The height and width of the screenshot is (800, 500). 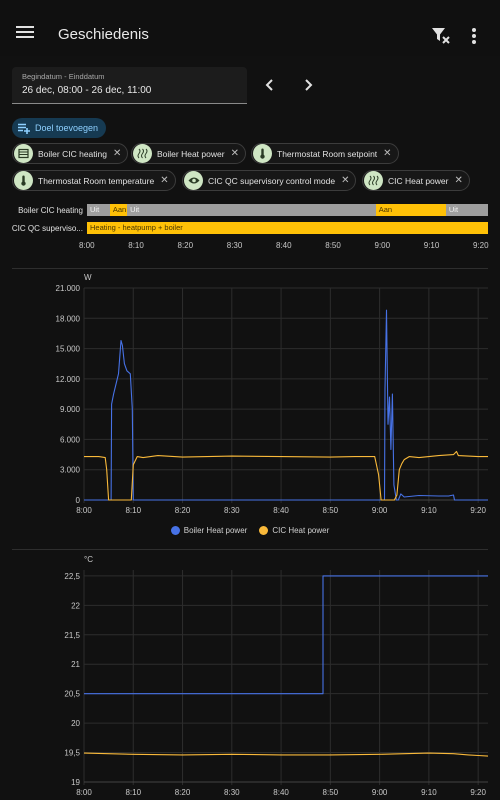 I want to click on power-chart-legend: Boiler Heat power CIC Heat power, so click(x=250, y=530).